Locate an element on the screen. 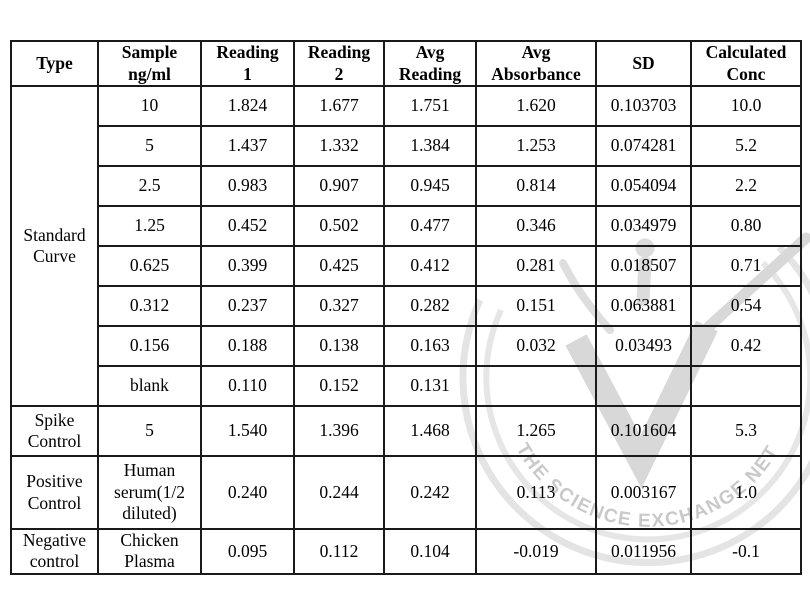  header-avg-reading: Avg Reading is located at coordinates (430, 63).